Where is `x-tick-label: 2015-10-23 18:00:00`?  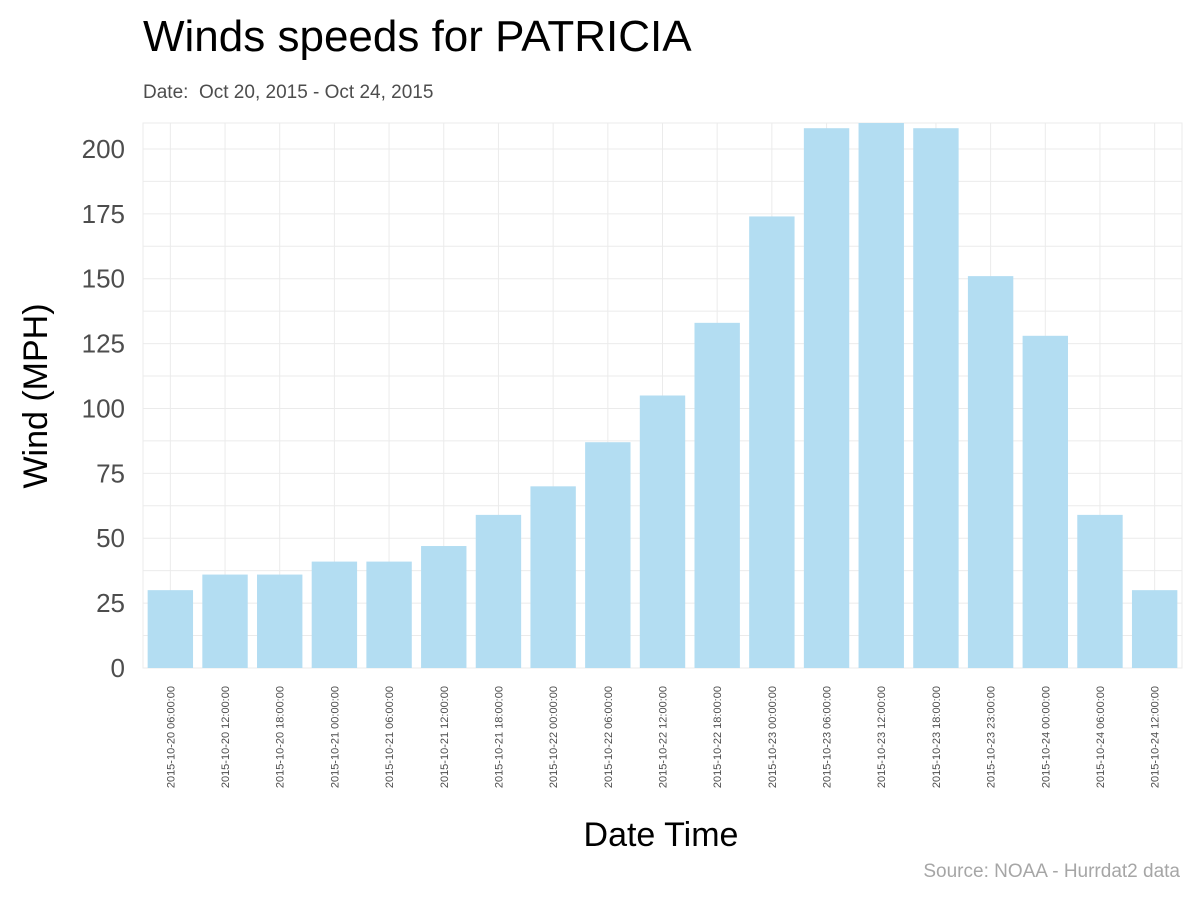 x-tick-label: 2015-10-23 18:00:00 is located at coordinates (937, 737).